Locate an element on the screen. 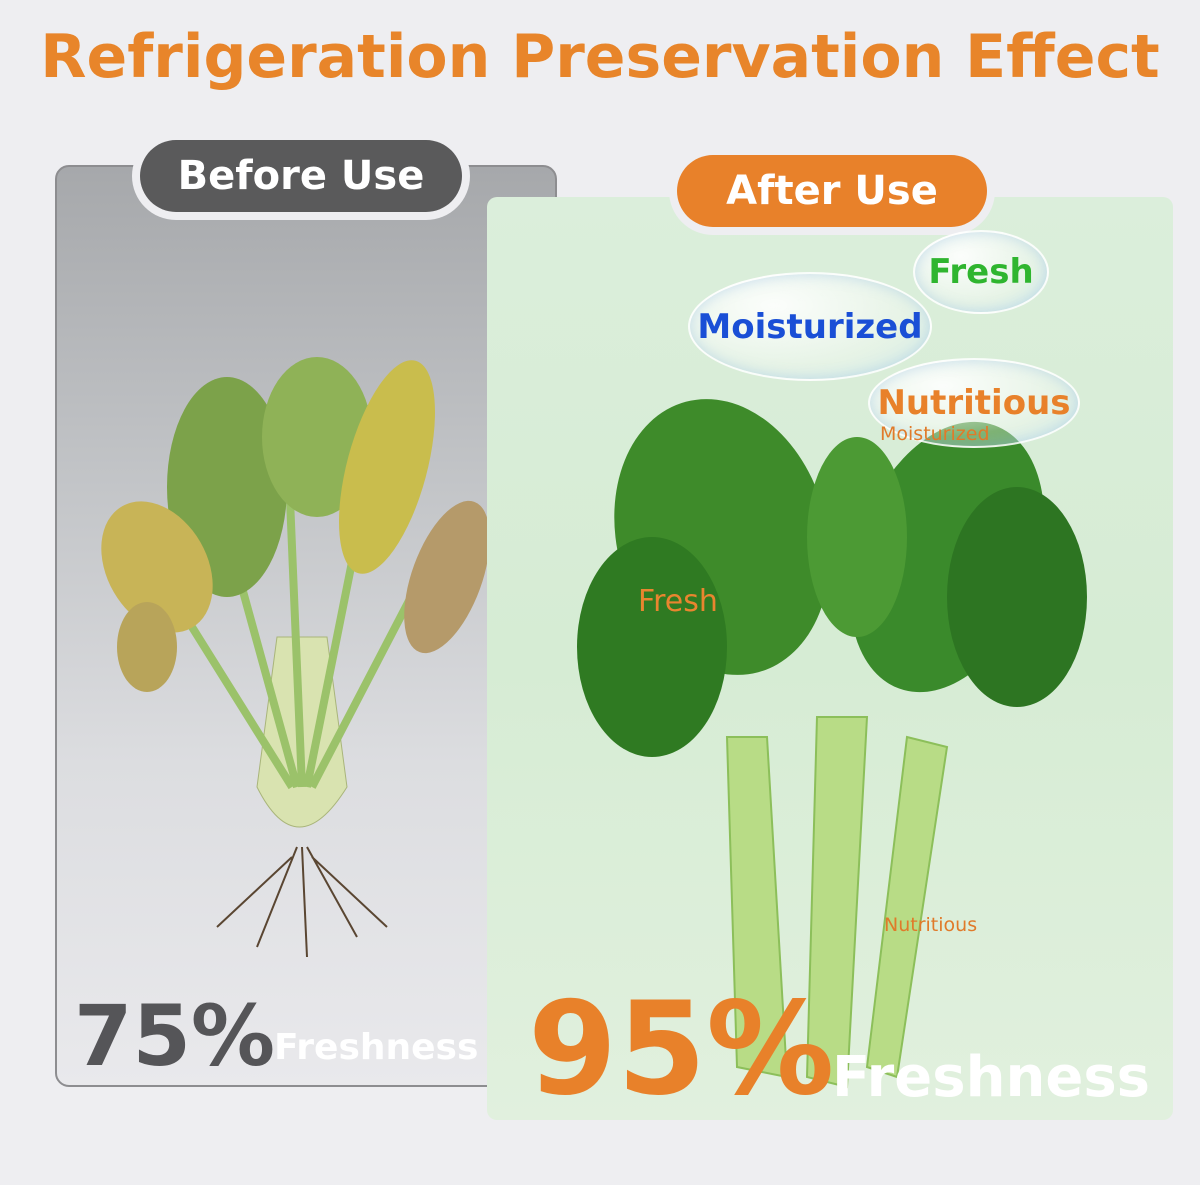 This screenshot has height=1185, width=1200. after-caption: Freshness is located at coordinates (991, 1077).